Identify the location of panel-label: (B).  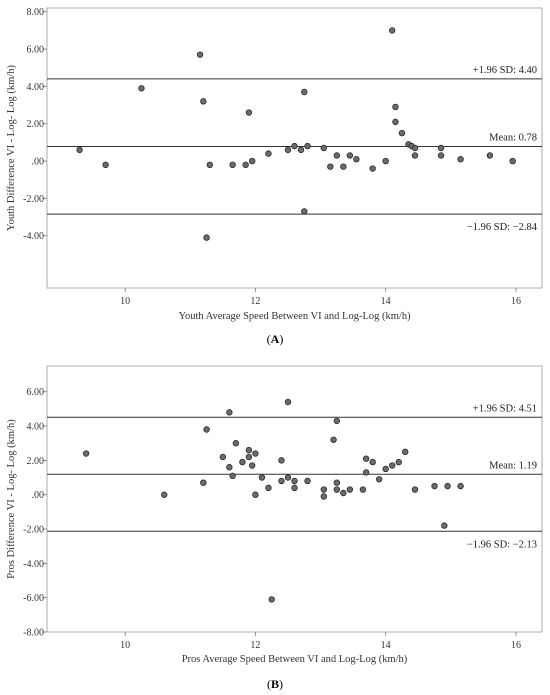
(275, 684).